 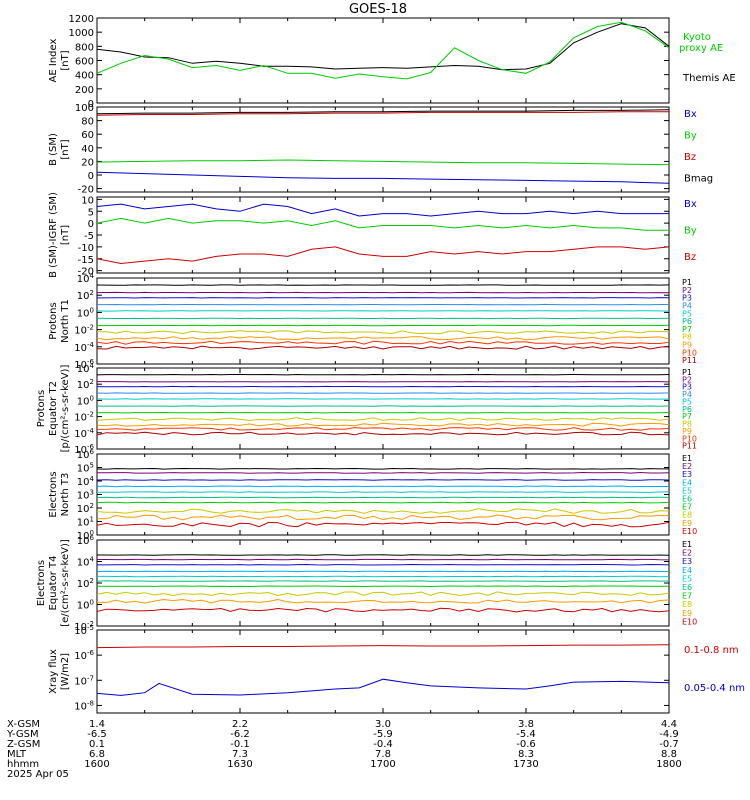 I want to click on y-tick-label: 600, so click(x=84, y=62).